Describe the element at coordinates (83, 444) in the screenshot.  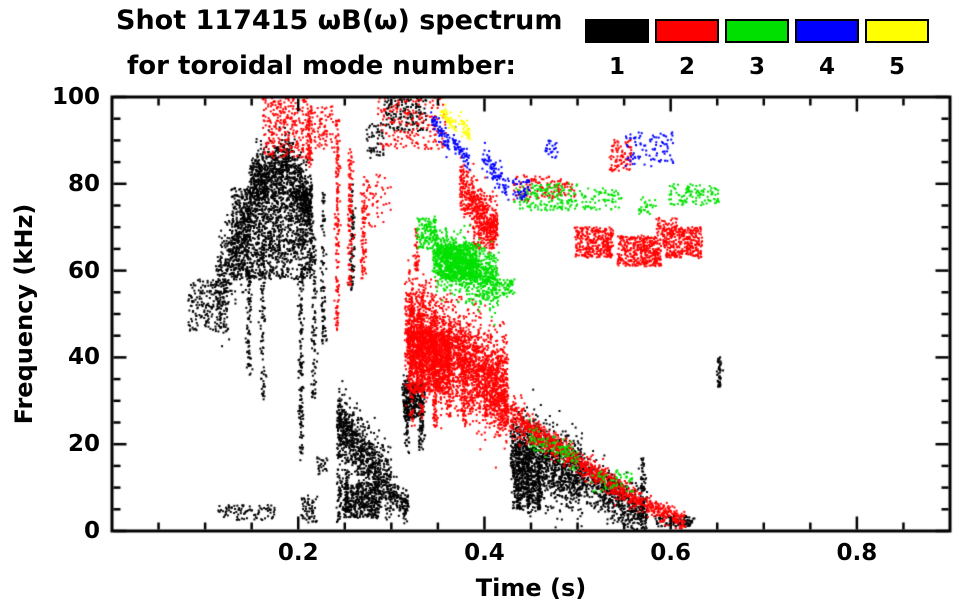
I see `y-tick-label: 20` at that location.